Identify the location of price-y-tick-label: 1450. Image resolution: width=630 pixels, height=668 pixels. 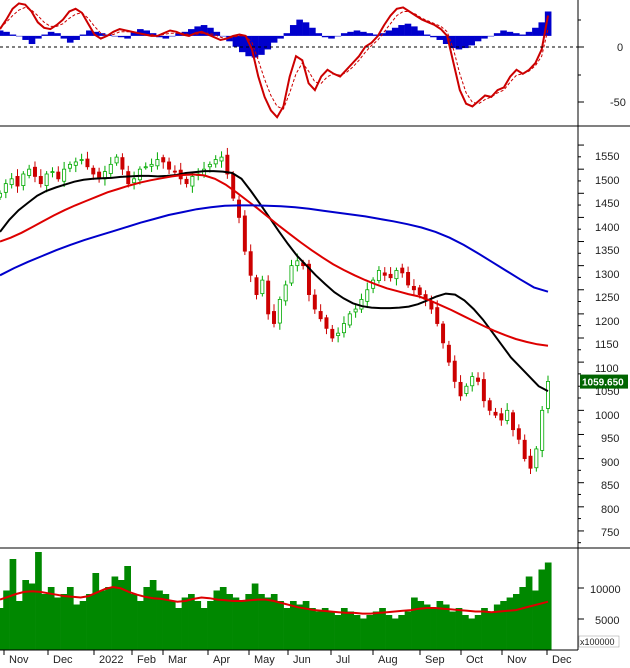
(607, 204).